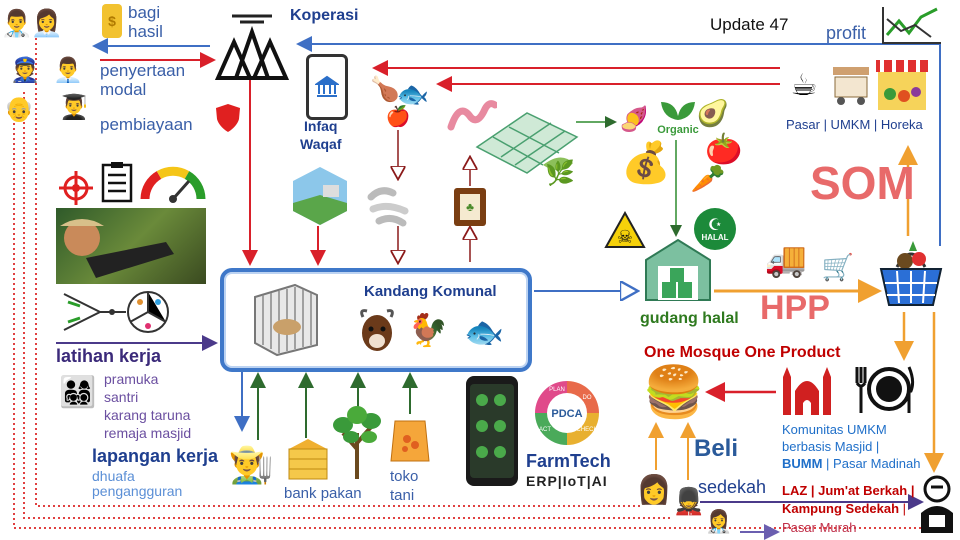  Describe the element at coordinates (911, 273) in the screenshot. I see `shopping-basket-icon` at that location.